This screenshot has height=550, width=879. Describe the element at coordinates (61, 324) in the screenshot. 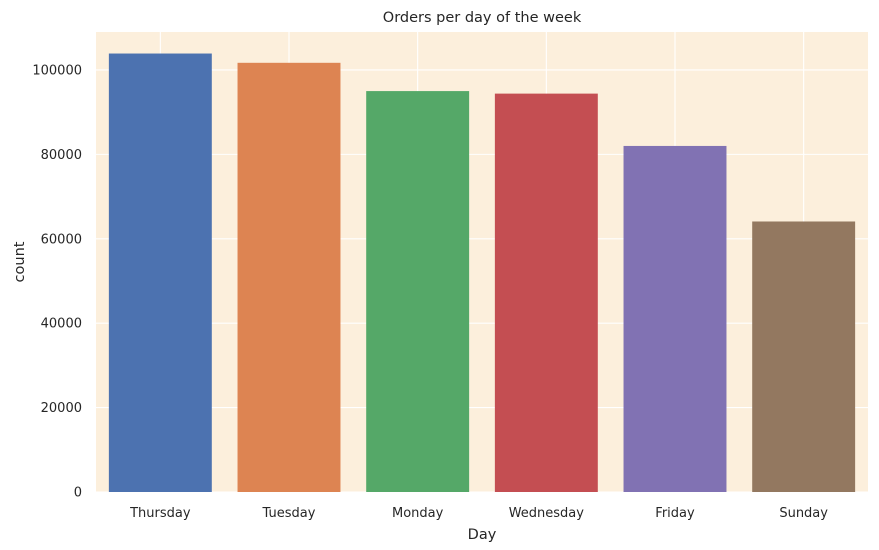

I see `y-tick-label: 40000` at that location.